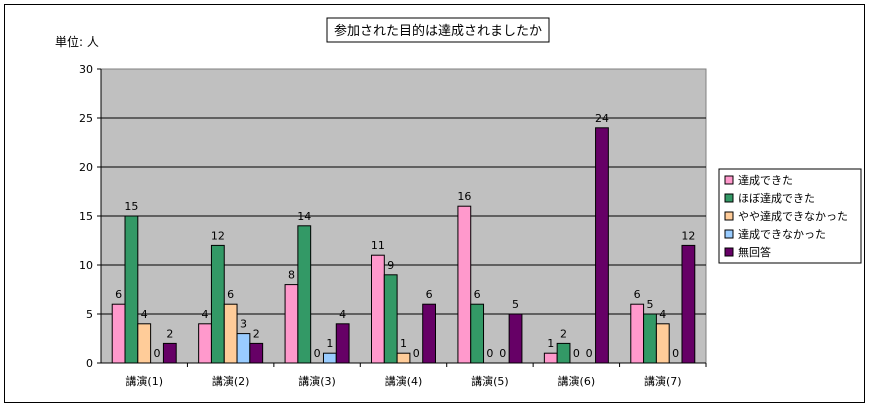 The width and height of the screenshot is (871, 409). What do you see at coordinates (256, 333) in the screenshot?
I see `data-label-5-2: 2` at bounding box center [256, 333].